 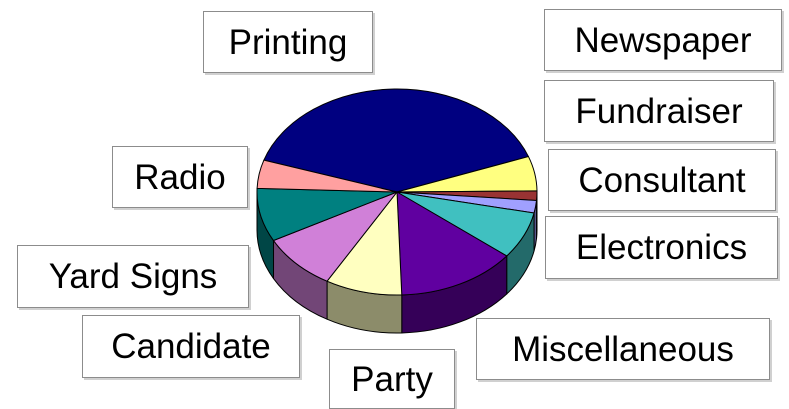 I want to click on slice-label-consultant: Consultant, so click(x=662, y=180).